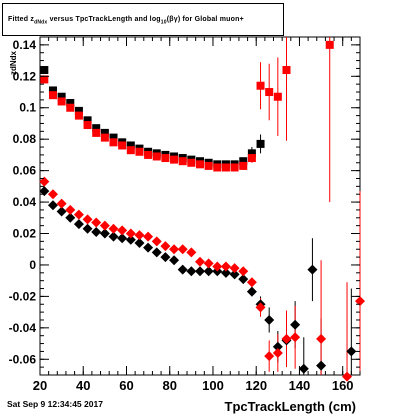 The height and width of the screenshot is (414, 400). Describe the element at coordinates (25, 45) in the screenshot. I see `y-tick-label: 0.14` at that location.